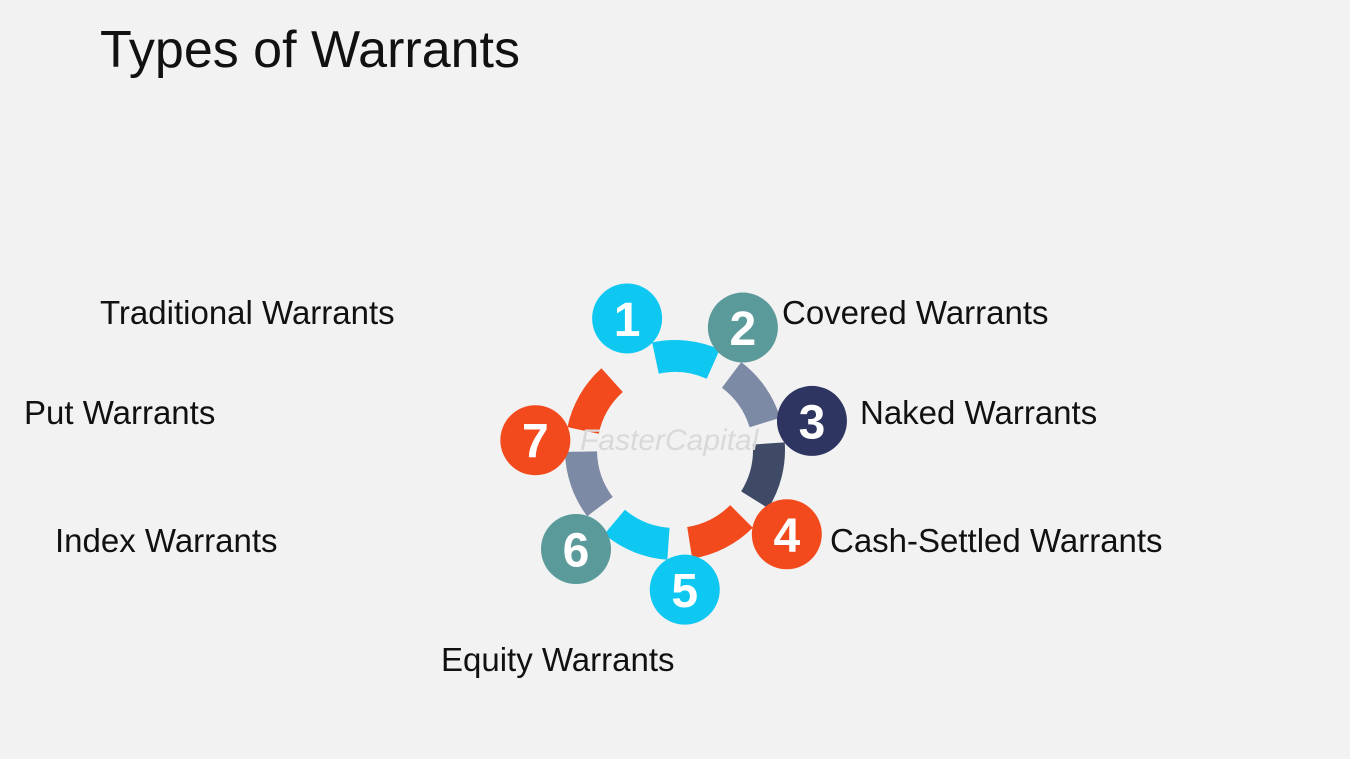  Describe the element at coordinates (166, 540) in the screenshot. I see `label-index-warrants: Index Warrants` at that location.